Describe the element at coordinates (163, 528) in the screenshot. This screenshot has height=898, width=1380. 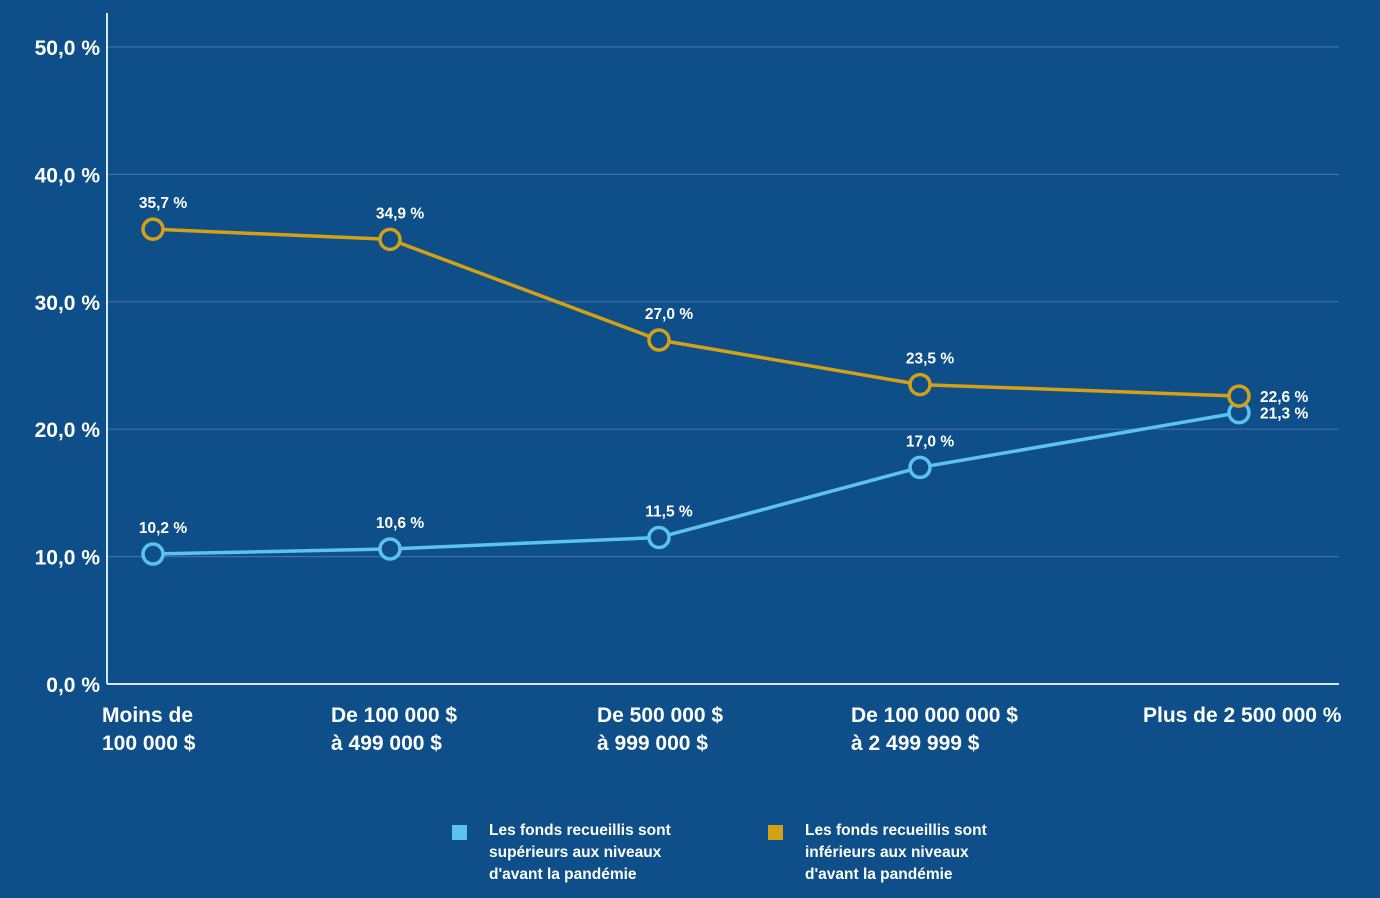
I see `data-label: 10,2 %` at that location.